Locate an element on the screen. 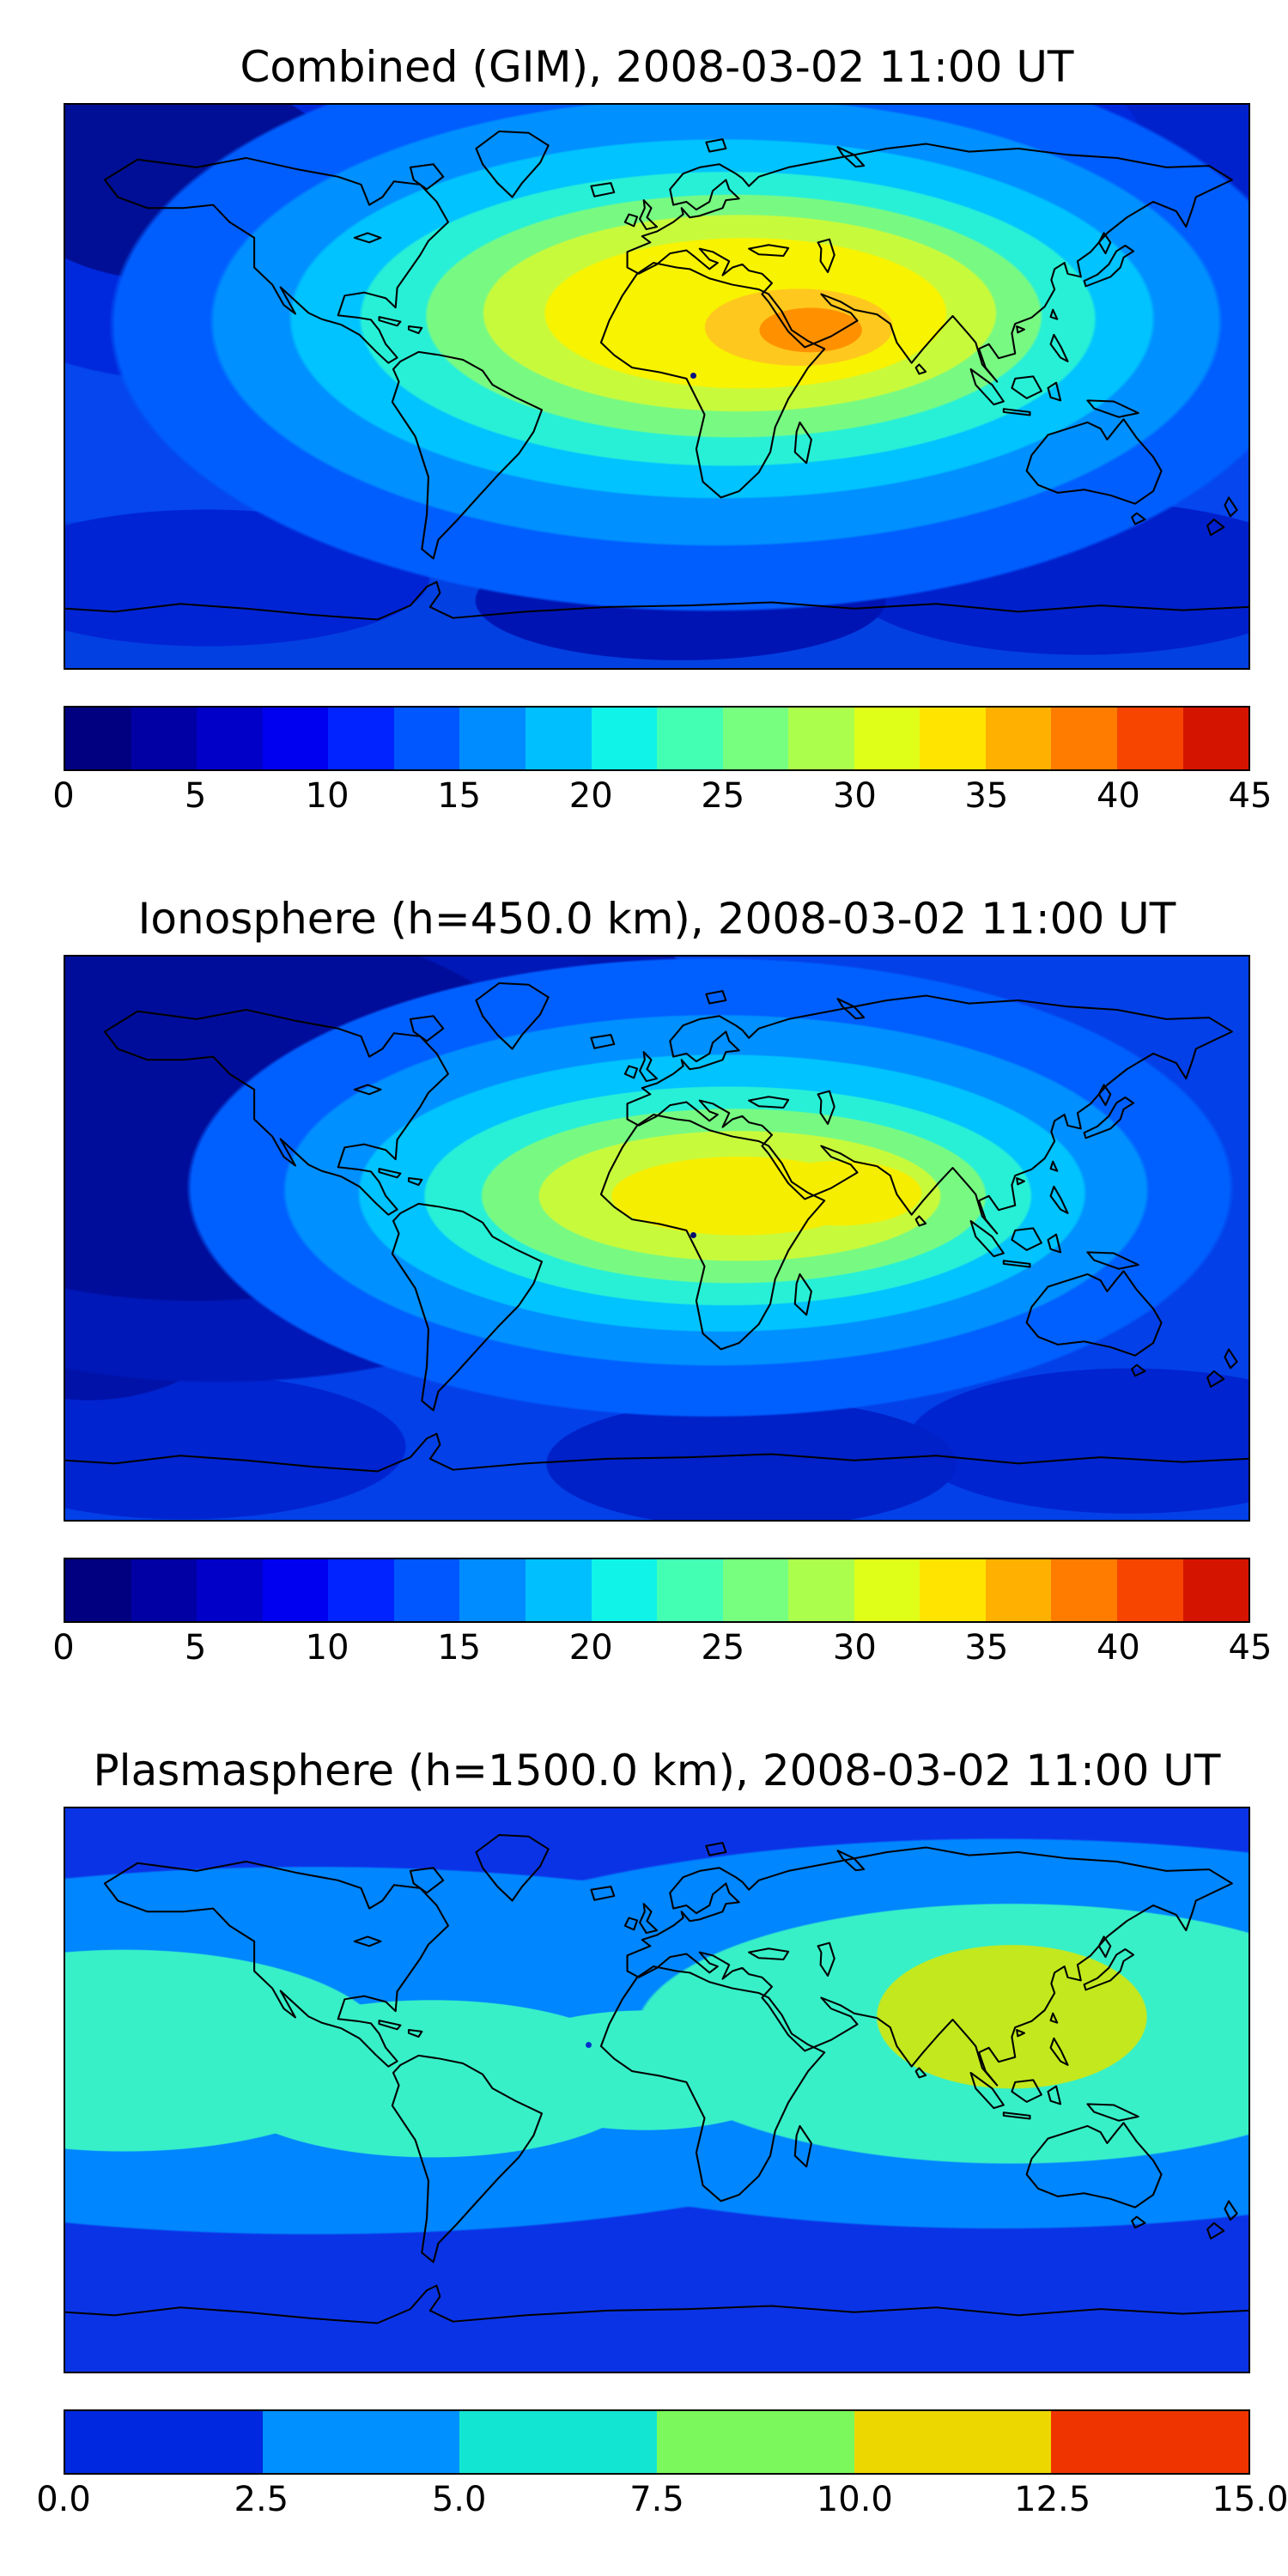 This screenshot has width=1288, height=2576. colorbar-tick-label: 5.0 is located at coordinates (459, 2500).